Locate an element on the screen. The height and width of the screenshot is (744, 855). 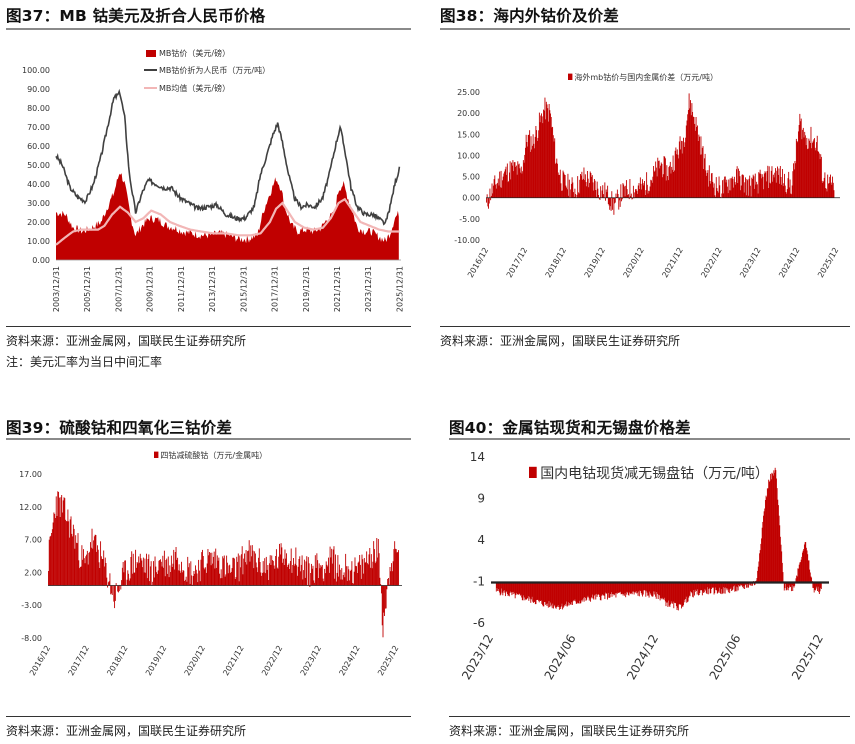
x-tick-group: 2022/12 is located at coordinates (272, 660).